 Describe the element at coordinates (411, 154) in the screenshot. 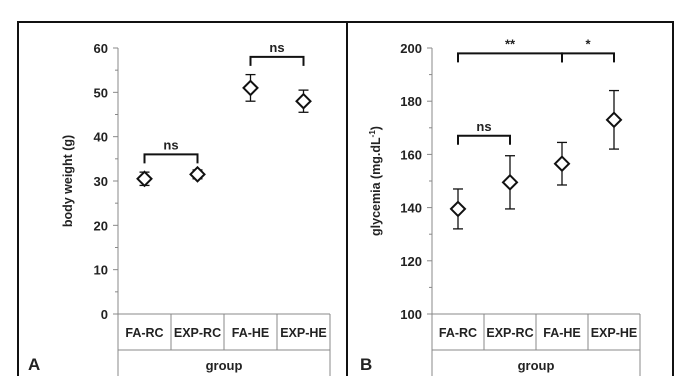

I see `y-tick-label: 160` at that location.